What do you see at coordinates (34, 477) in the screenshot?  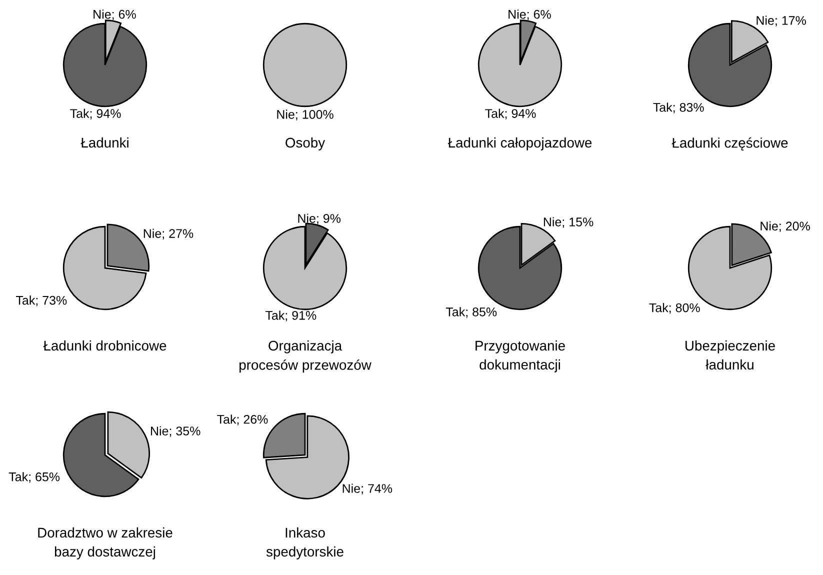 I see `slice-label: Tak; 65%` at bounding box center [34, 477].